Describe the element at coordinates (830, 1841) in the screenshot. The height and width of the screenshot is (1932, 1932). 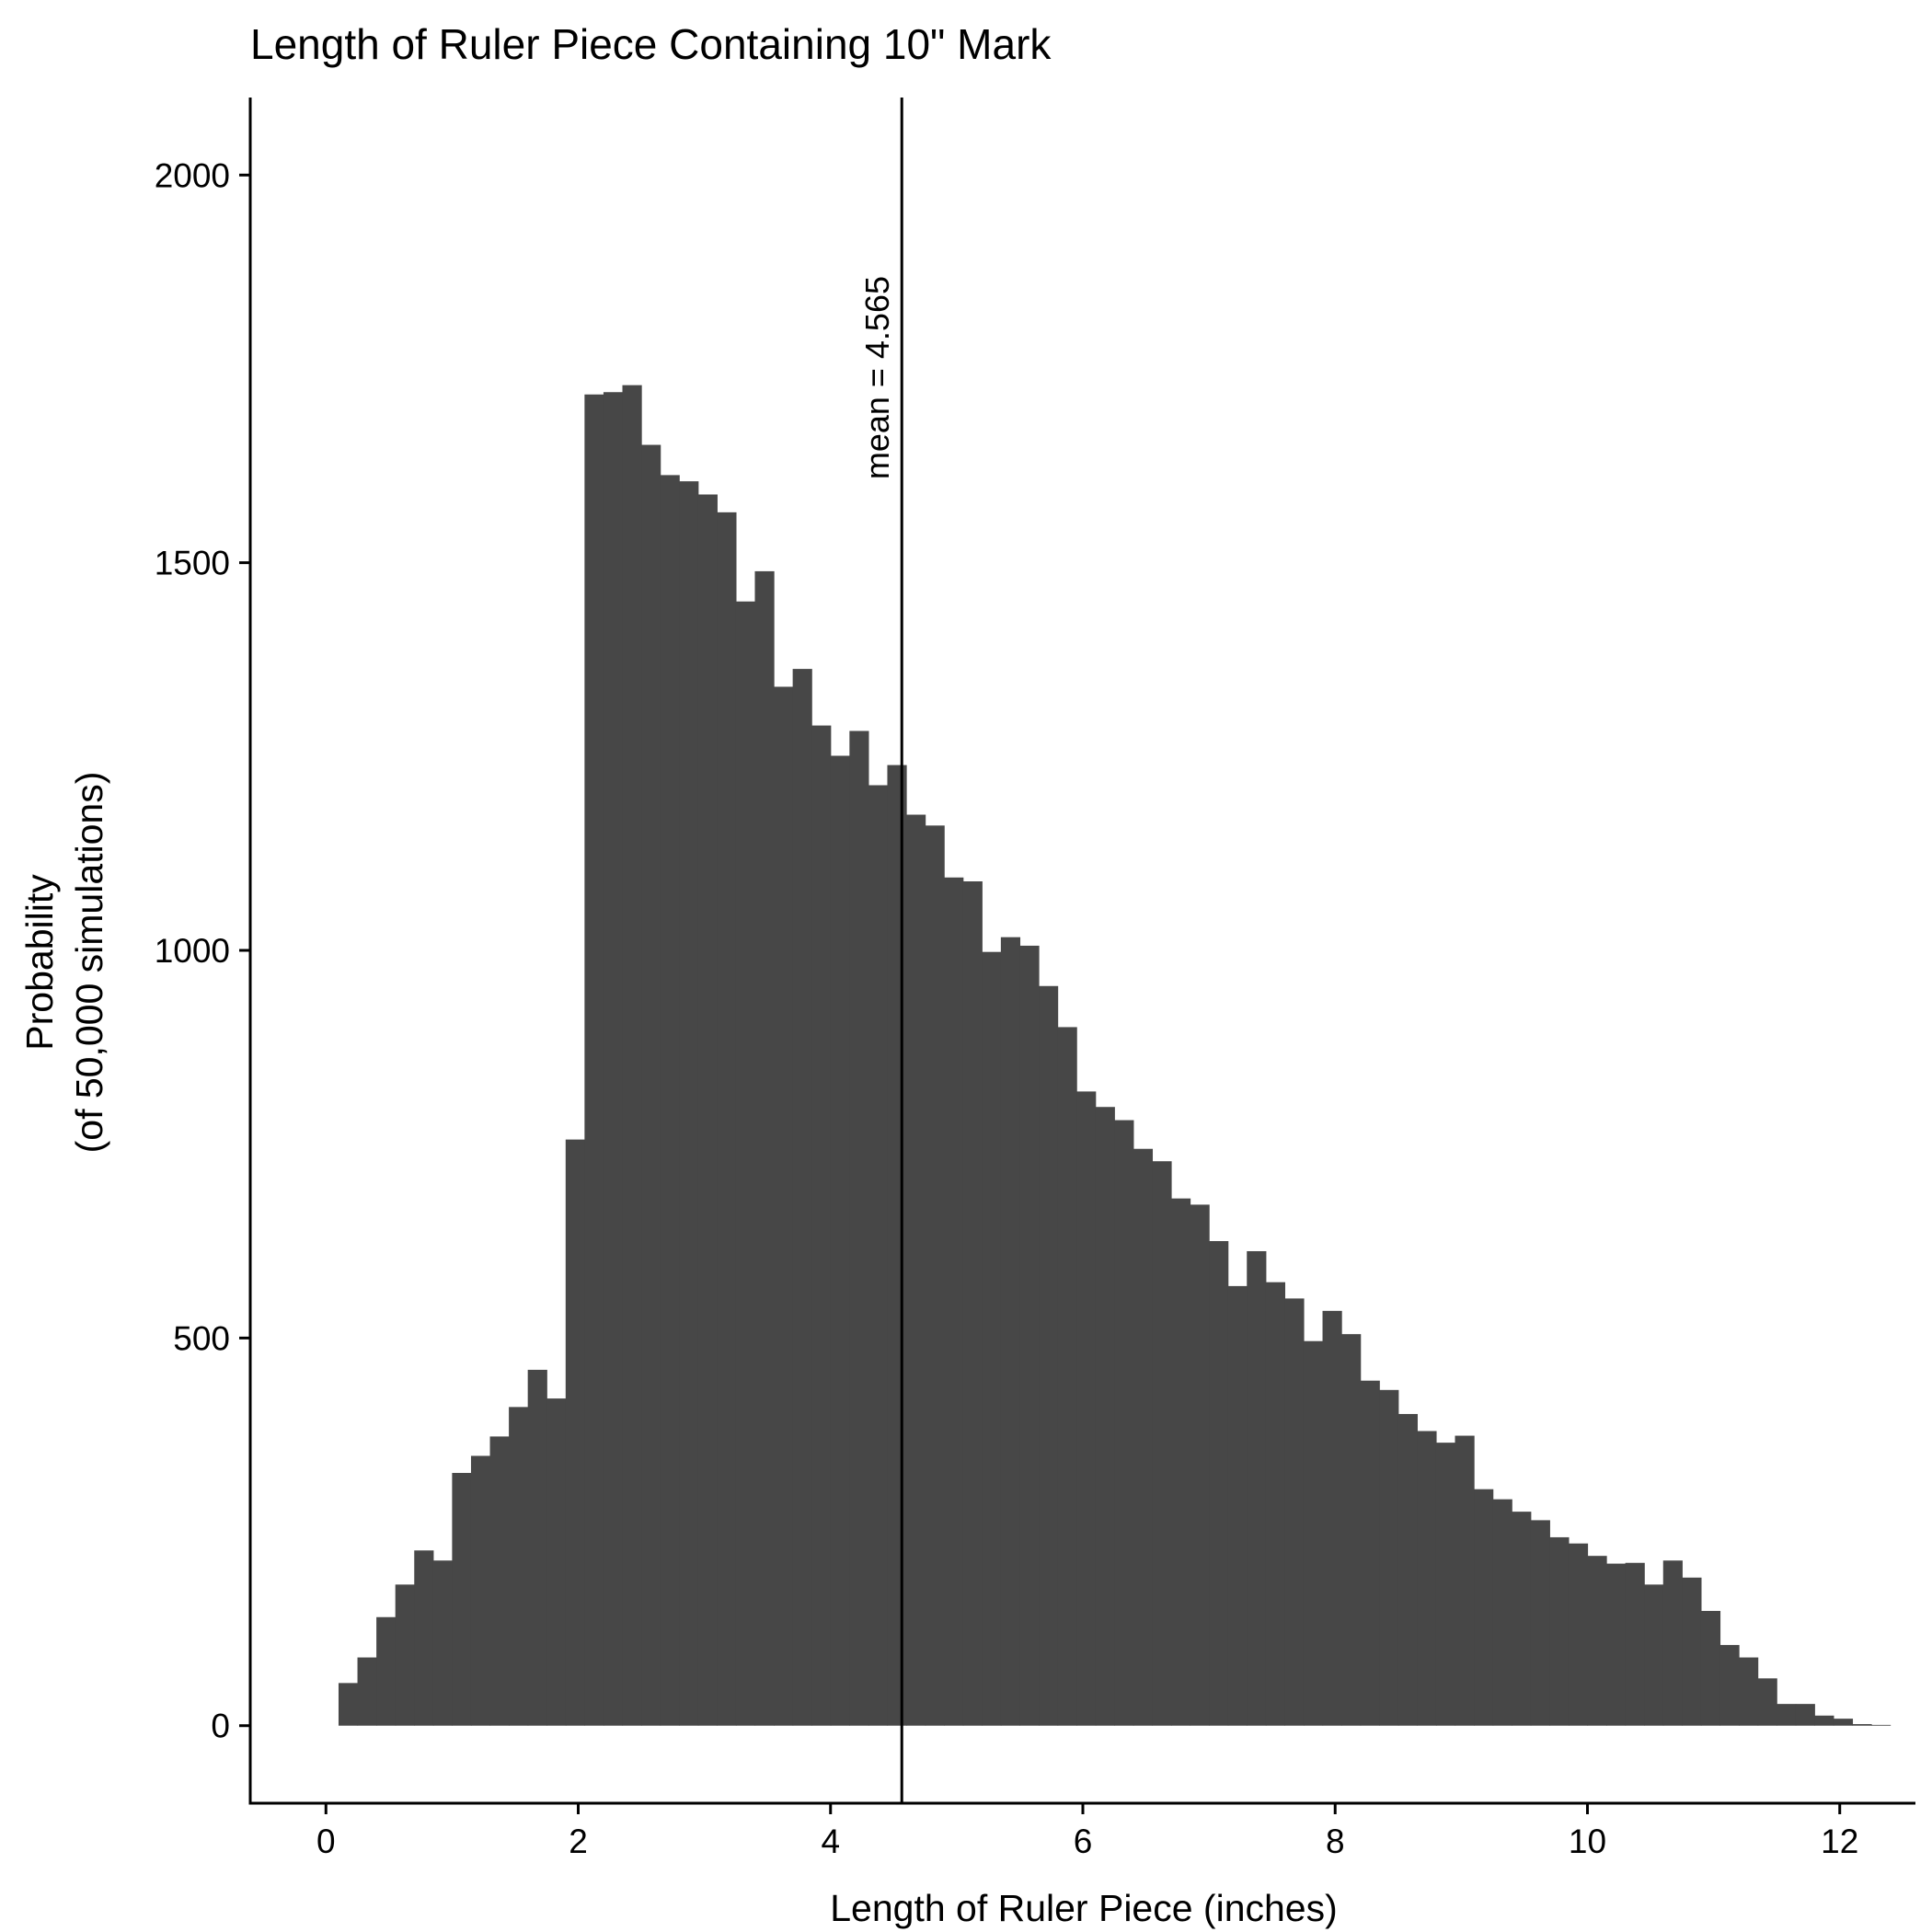
I see `x-tick-label: 4` at that location.